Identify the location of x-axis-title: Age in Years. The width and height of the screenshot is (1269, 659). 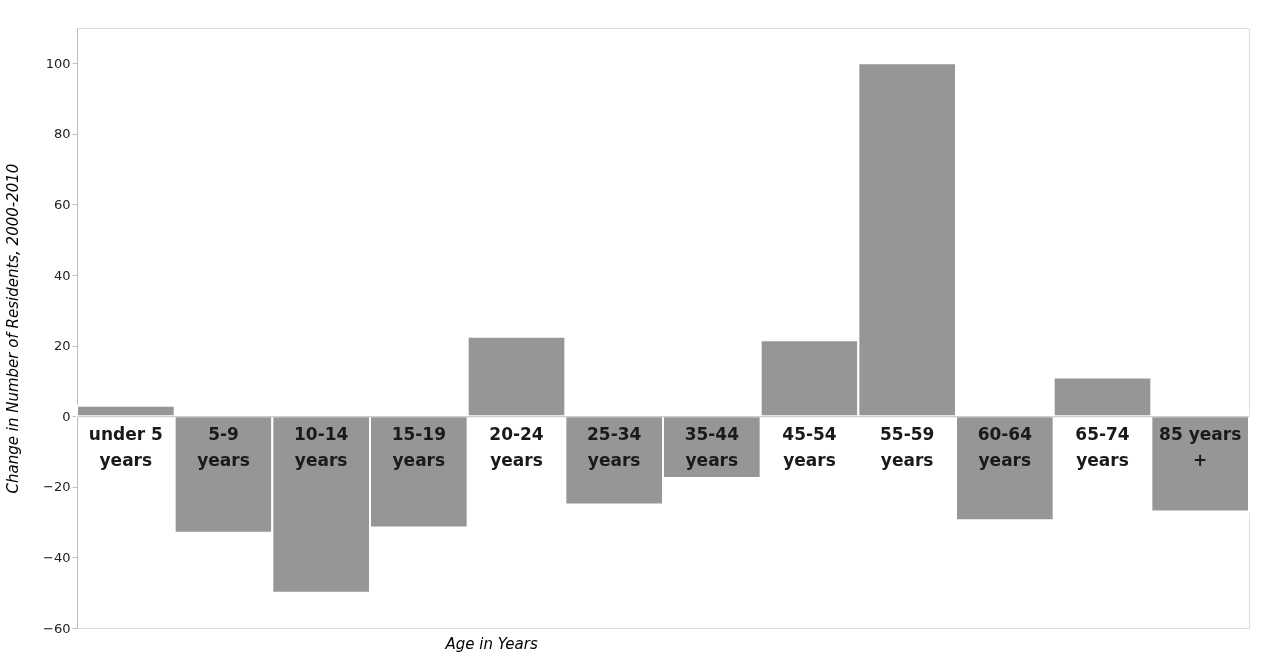
(491, 644).